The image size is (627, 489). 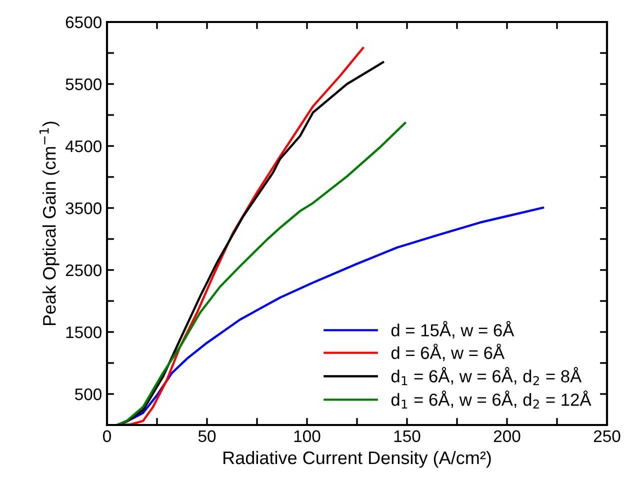 What do you see at coordinates (84, 84) in the screenshot?
I see `y-tick-label: 5500` at bounding box center [84, 84].